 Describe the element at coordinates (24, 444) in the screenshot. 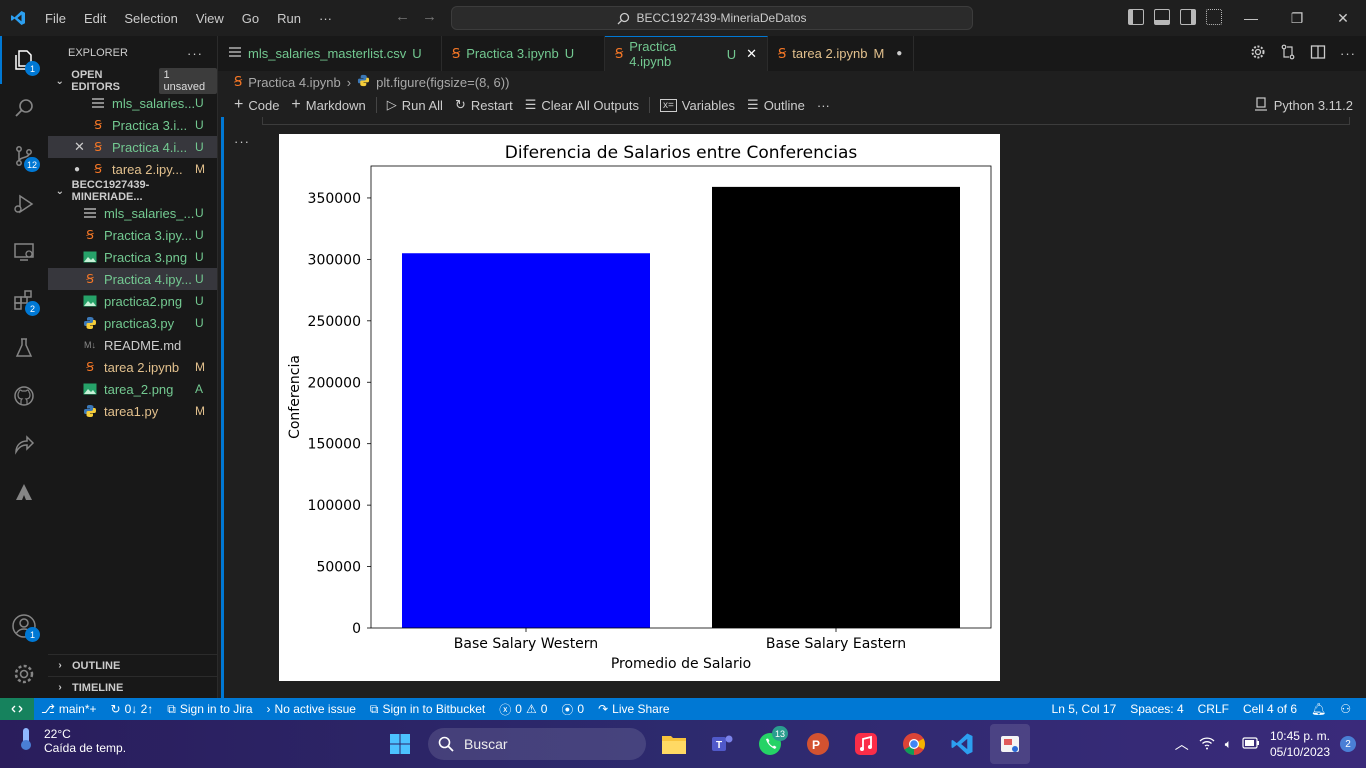

I see `live-share-icon` at that location.